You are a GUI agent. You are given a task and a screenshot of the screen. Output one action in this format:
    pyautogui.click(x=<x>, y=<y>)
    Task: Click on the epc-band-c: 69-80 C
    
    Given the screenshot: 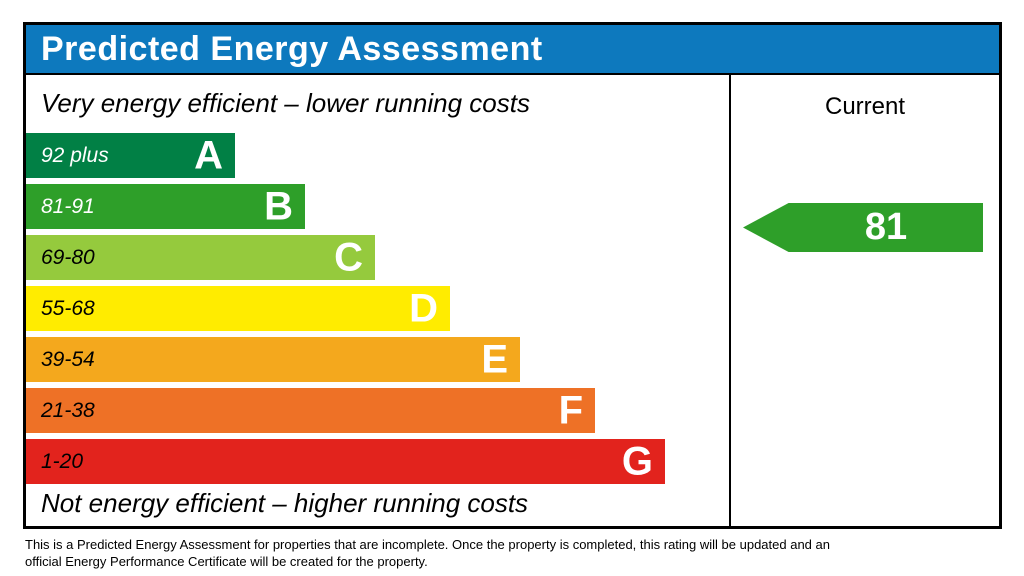 What is the action you would take?
    pyautogui.click(x=200, y=257)
    